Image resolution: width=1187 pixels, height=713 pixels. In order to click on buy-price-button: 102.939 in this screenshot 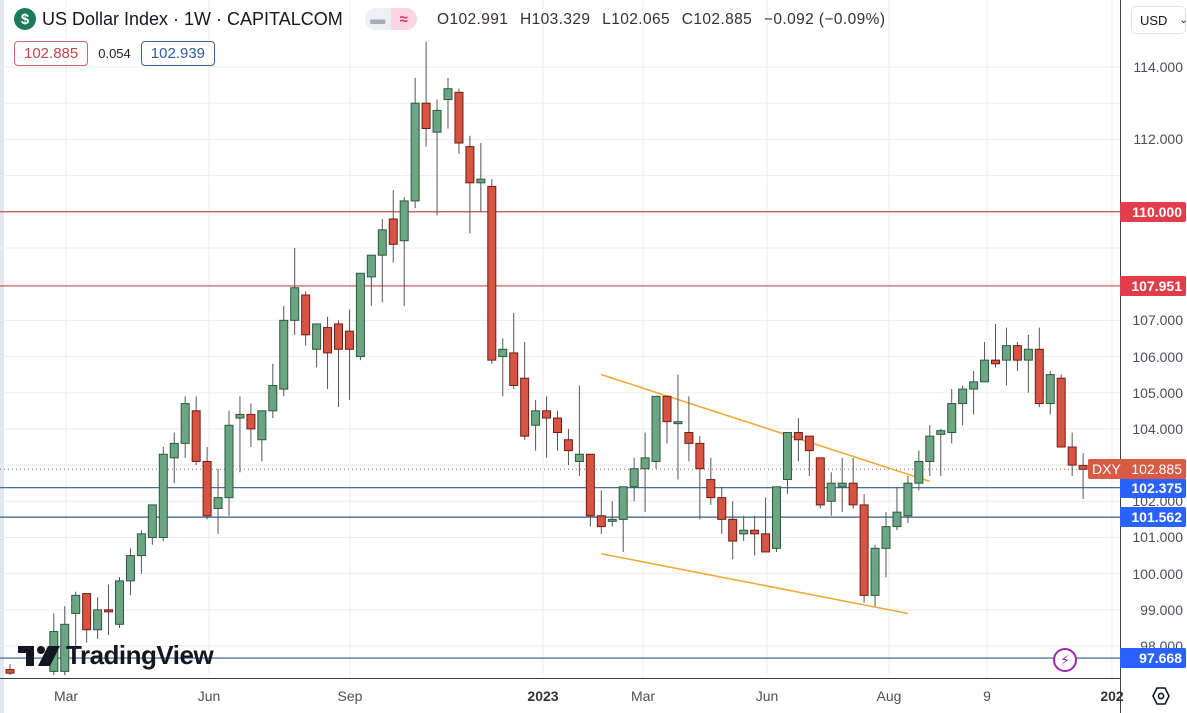, I will do `click(178, 53)`.